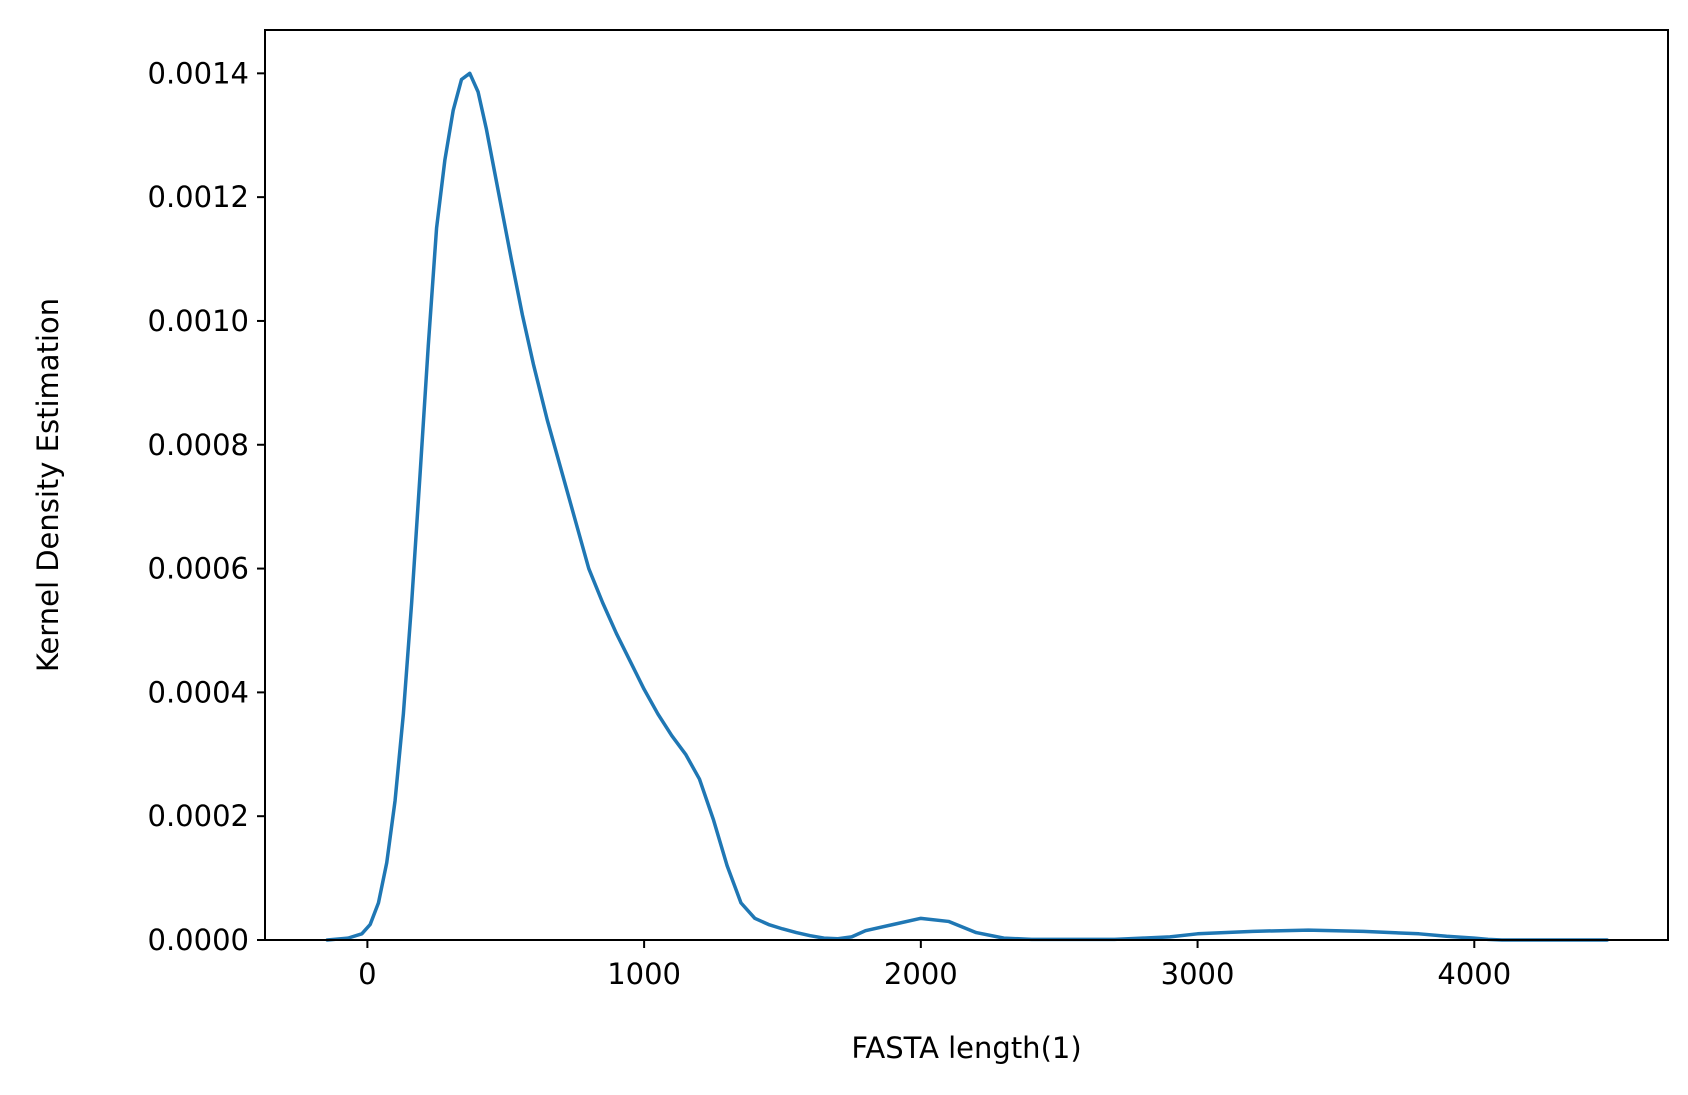 The height and width of the screenshot is (1095, 1688). I want to click on x-axis-ticks: 0 1000 2000 3000 4000, so click(934, 965).